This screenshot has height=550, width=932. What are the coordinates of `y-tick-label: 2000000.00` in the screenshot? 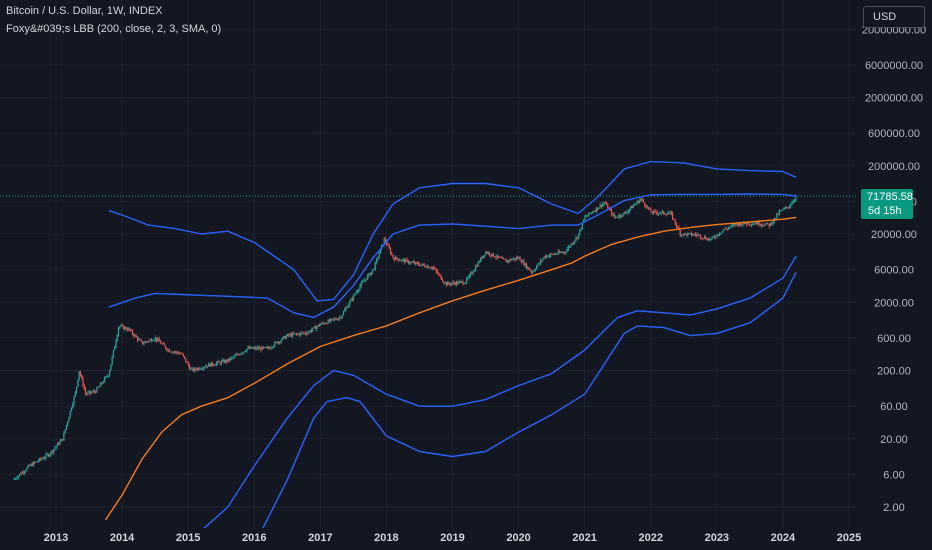 It's located at (894, 99).